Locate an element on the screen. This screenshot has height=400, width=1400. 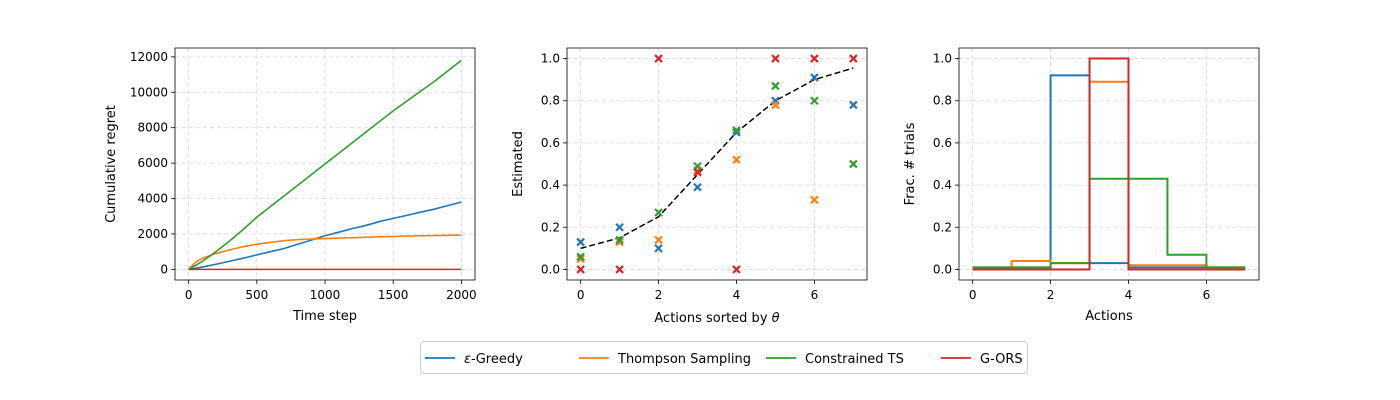
legend-label-text: -Greedy is located at coordinates (497, 359).